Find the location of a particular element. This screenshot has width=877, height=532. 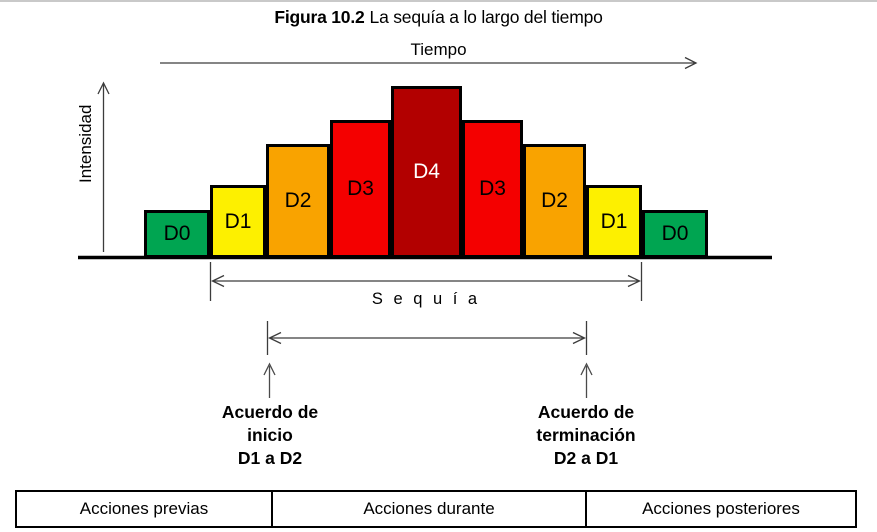

bar-d2-right: D2 is located at coordinates (554, 201).